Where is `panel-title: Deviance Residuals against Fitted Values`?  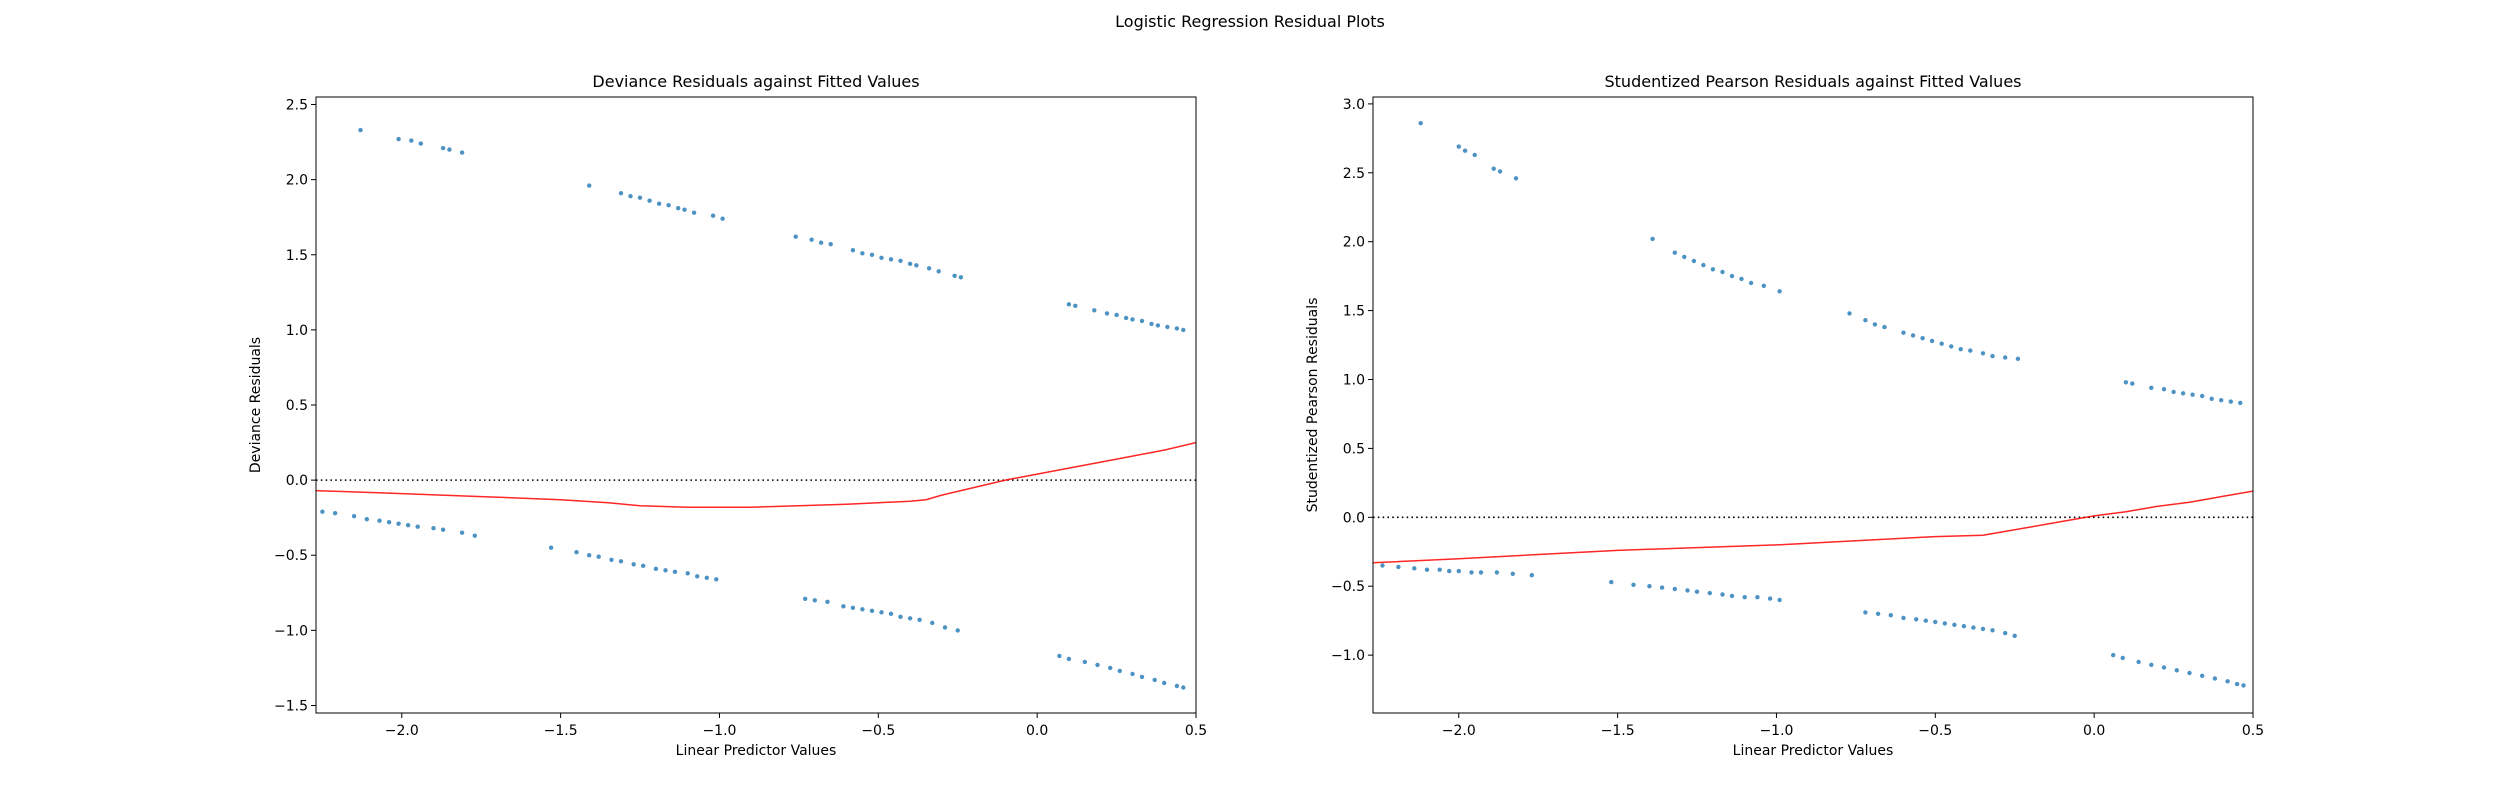
panel-title: Deviance Residuals against Fitted Values is located at coordinates (755, 81).